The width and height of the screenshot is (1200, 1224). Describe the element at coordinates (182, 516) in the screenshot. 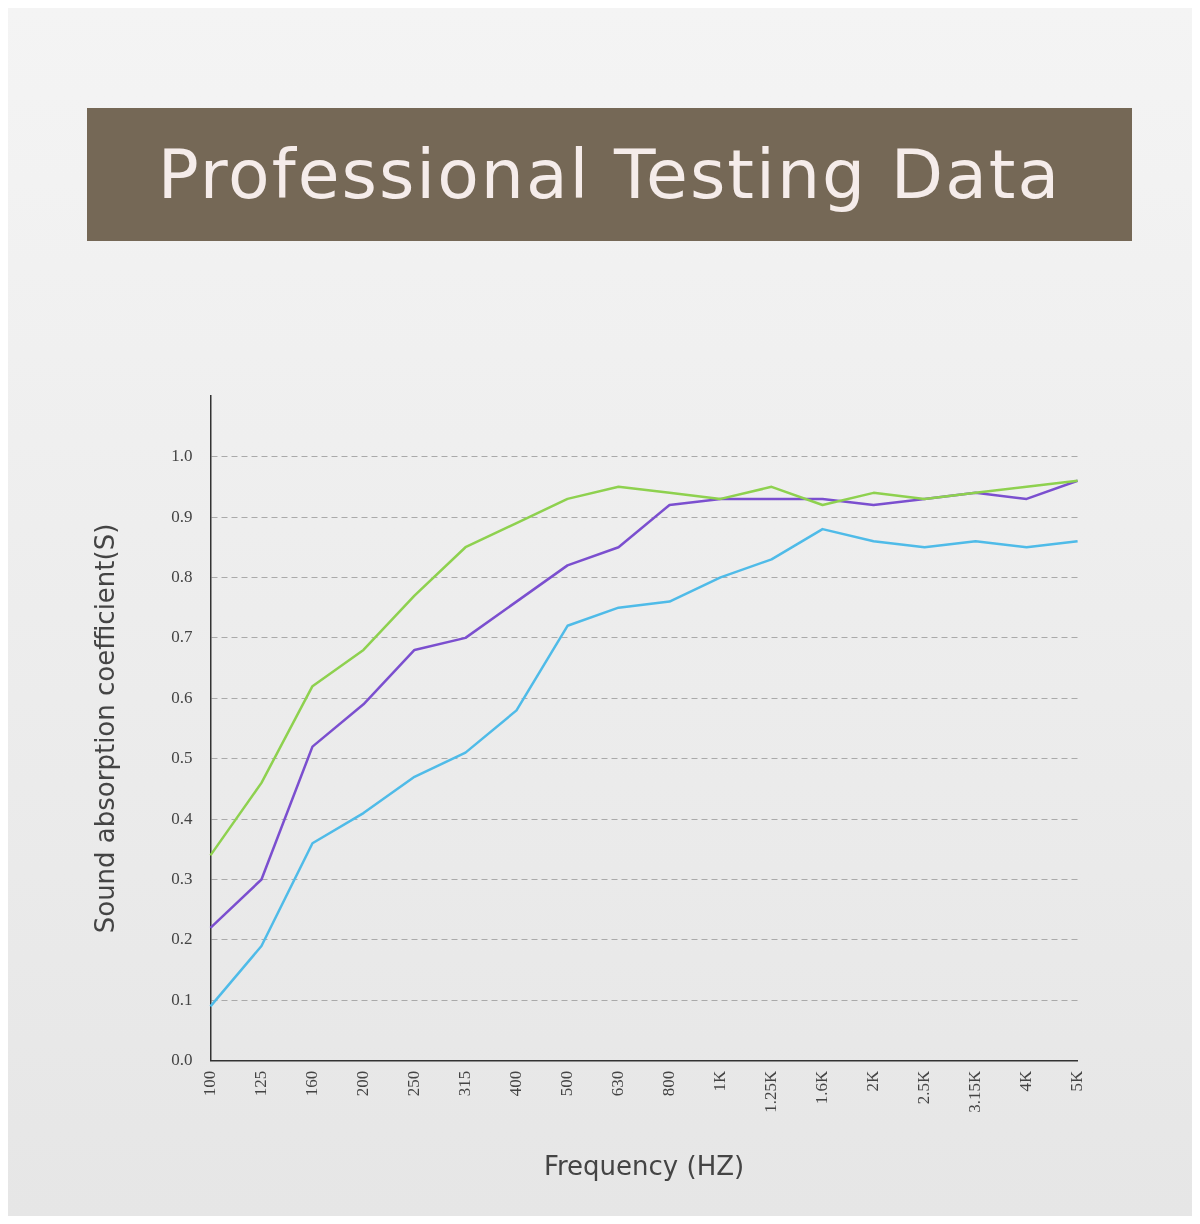

I see `y-tick-label: 0.9` at that location.